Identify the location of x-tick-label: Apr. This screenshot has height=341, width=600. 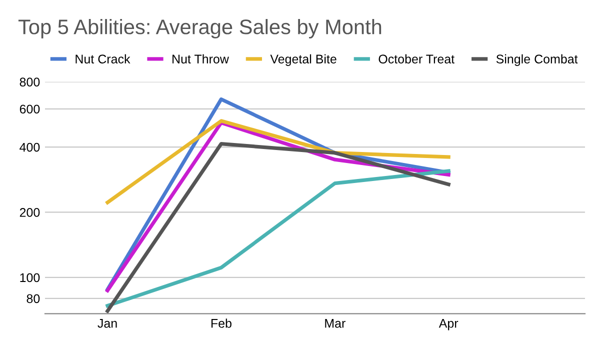
(448, 324).